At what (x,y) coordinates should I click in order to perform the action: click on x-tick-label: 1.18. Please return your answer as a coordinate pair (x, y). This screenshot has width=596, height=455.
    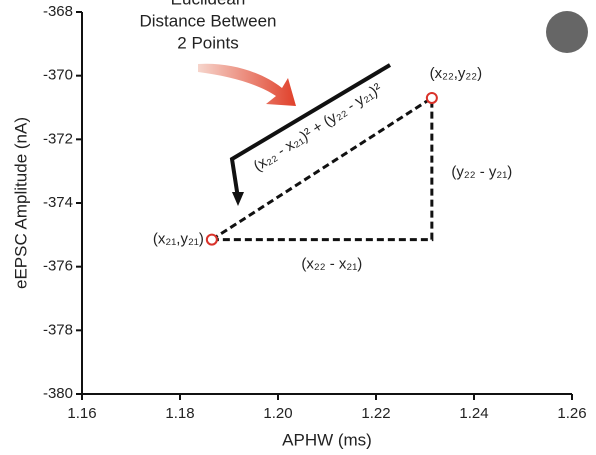
    Looking at the image, I should click on (179, 413).